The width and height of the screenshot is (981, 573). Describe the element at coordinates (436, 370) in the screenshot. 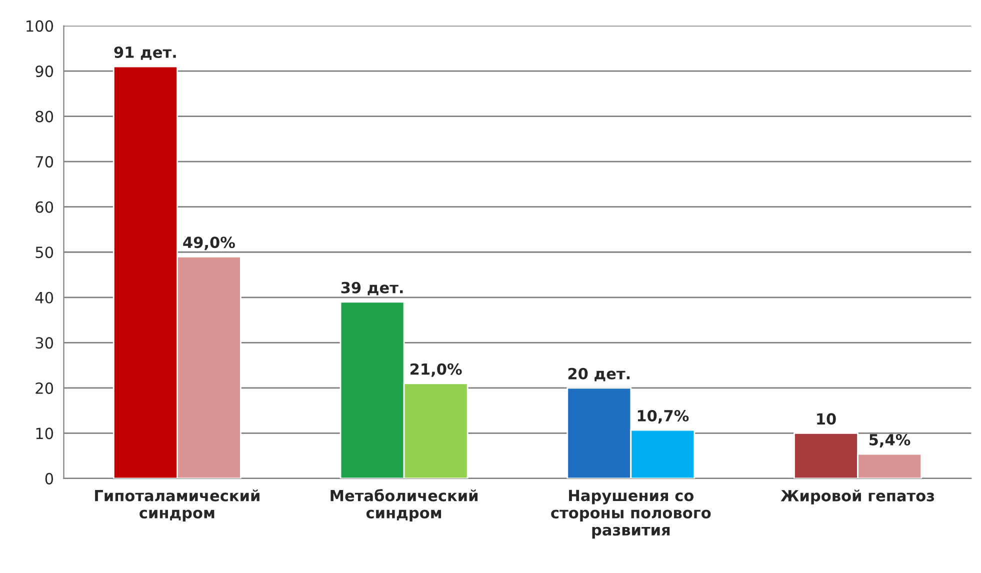

I see `data-label: 21,0%` at that location.